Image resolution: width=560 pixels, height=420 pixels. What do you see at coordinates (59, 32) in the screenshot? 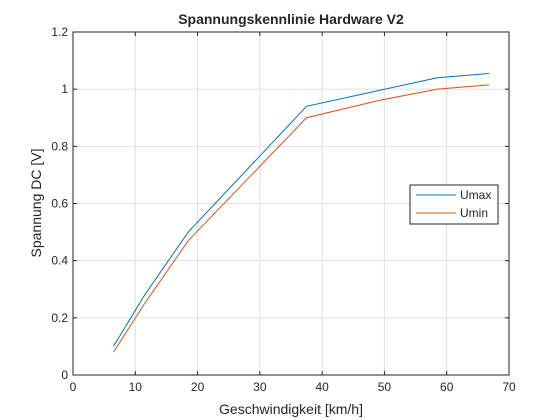
I see `y-tick-label: 1.2` at bounding box center [59, 32].